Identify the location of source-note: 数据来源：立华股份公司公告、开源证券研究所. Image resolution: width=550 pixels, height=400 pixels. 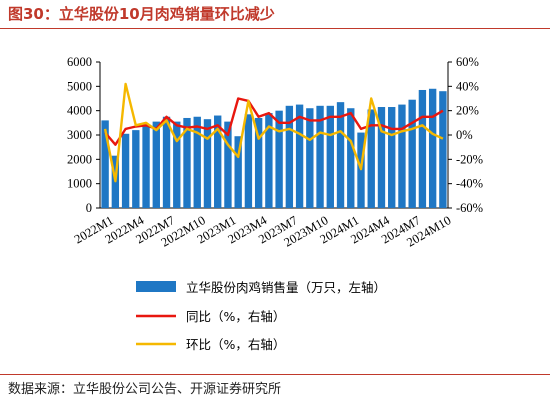
(145, 389).